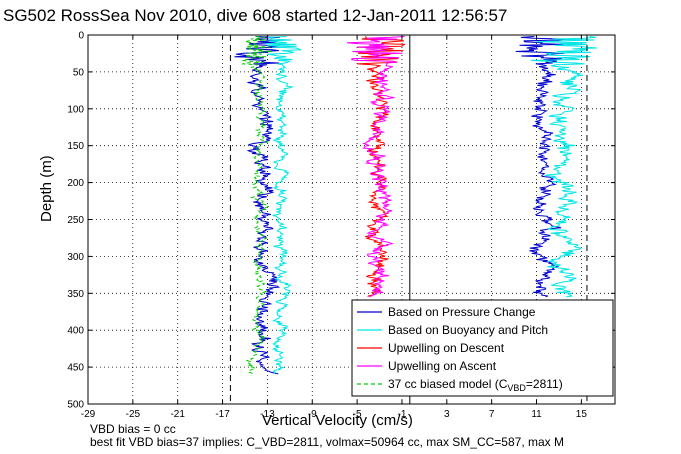 Image resolution: width=681 pixels, height=454 pixels. What do you see at coordinates (516, 388) in the screenshot?
I see `legend-label-subscript: VBD` at bounding box center [516, 388].